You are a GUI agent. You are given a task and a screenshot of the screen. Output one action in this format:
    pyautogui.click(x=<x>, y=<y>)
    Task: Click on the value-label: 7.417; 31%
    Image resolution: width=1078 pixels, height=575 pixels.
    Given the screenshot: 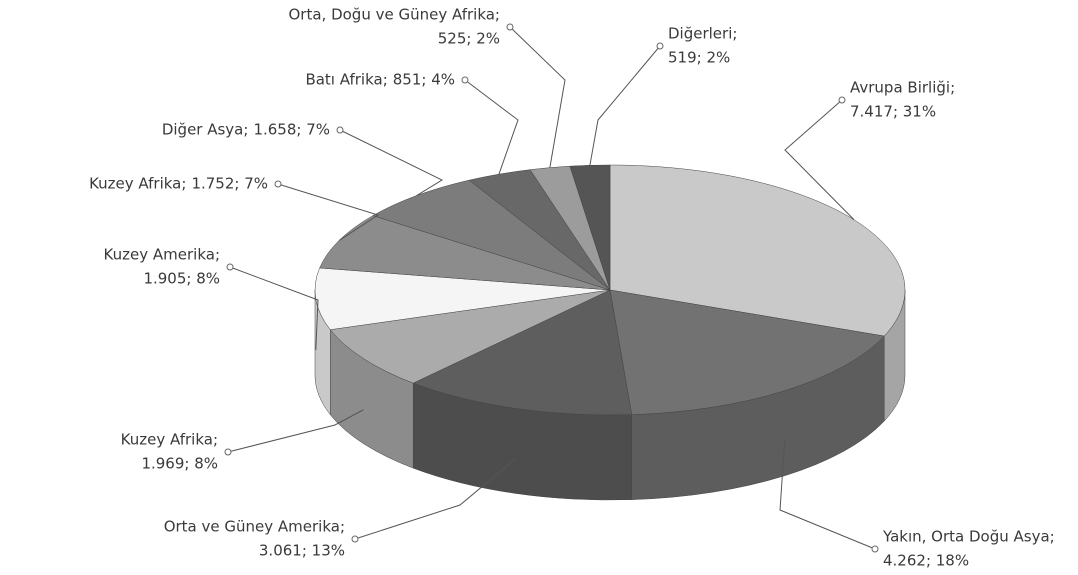 What is the action you would take?
    pyautogui.click(x=893, y=112)
    